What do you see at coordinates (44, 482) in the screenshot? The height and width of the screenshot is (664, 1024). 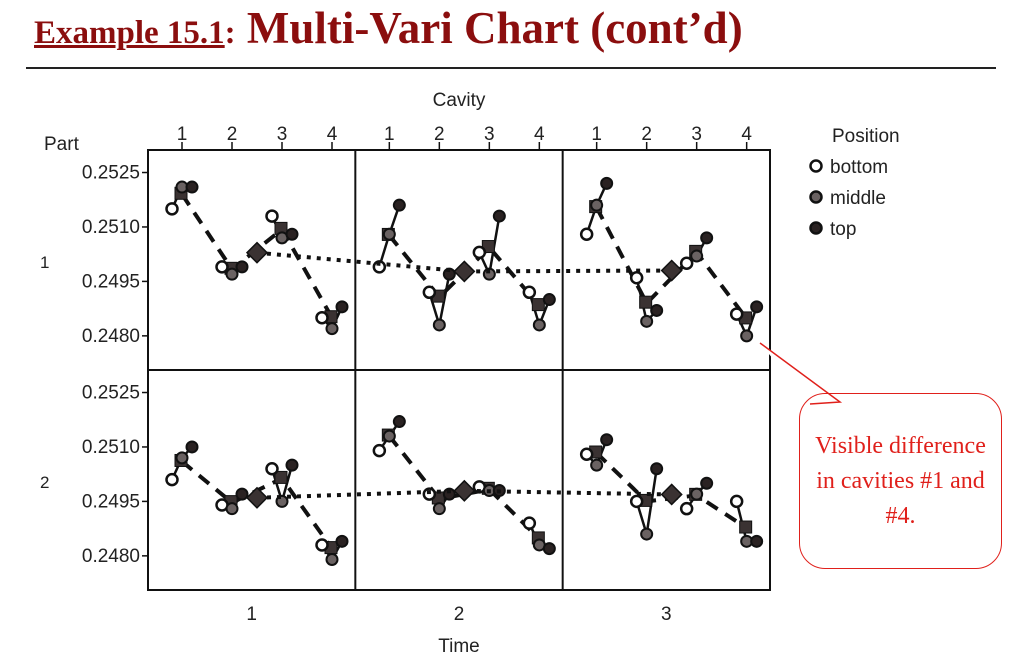 I see `part-label: 2` at bounding box center [44, 482].